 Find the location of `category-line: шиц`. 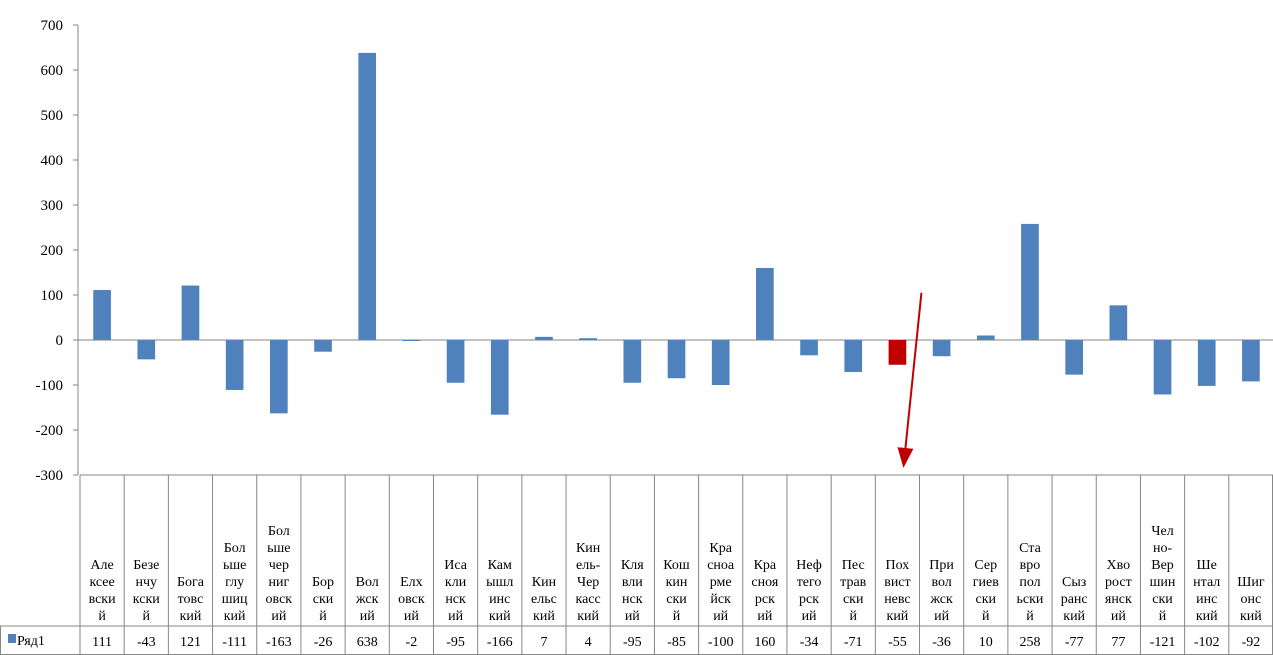

category-line: шиц is located at coordinates (235, 599).